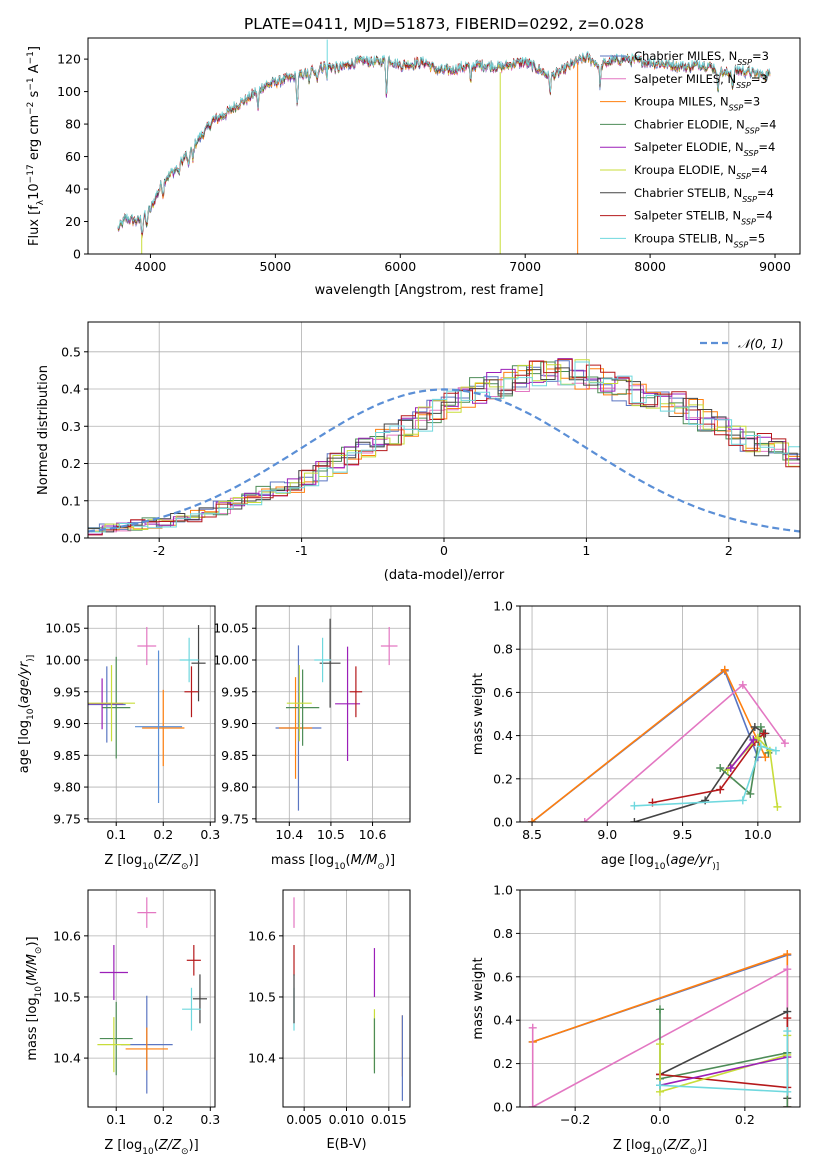  What do you see at coordinates (503, 1107) in the screenshot?
I see `y-tick-label: 0.0` at bounding box center [503, 1107].